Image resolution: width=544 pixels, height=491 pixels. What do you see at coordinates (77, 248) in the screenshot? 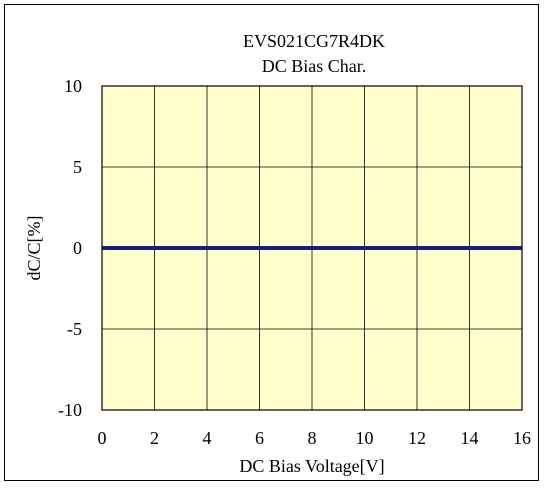
I see `y-tick-label: 0` at bounding box center [77, 248].